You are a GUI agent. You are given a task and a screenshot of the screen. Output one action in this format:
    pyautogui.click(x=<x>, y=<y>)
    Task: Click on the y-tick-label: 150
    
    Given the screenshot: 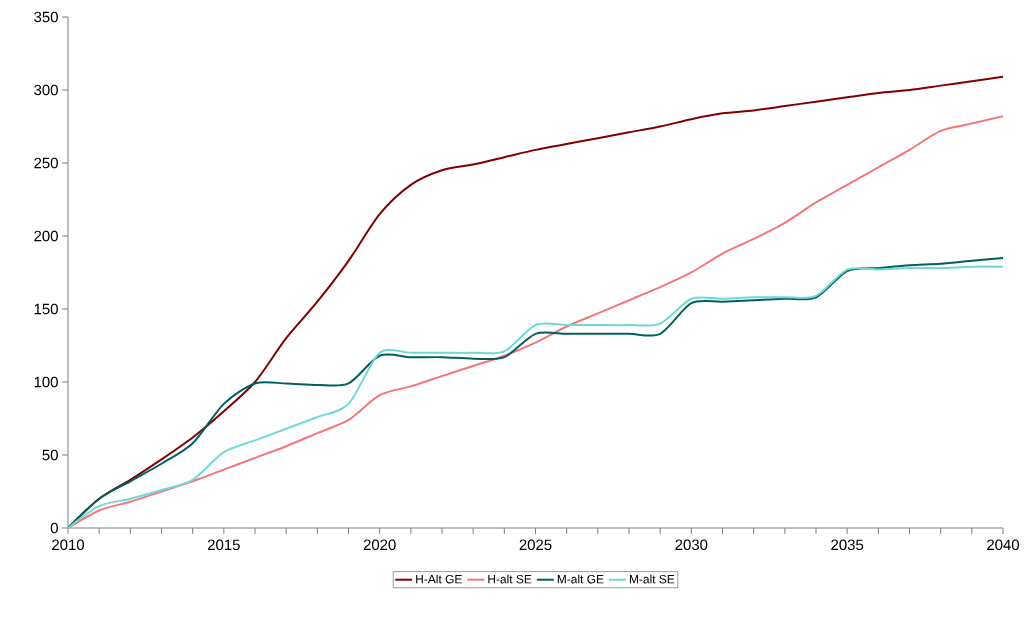 What is the action you would take?
    pyautogui.click(x=46, y=309)
    